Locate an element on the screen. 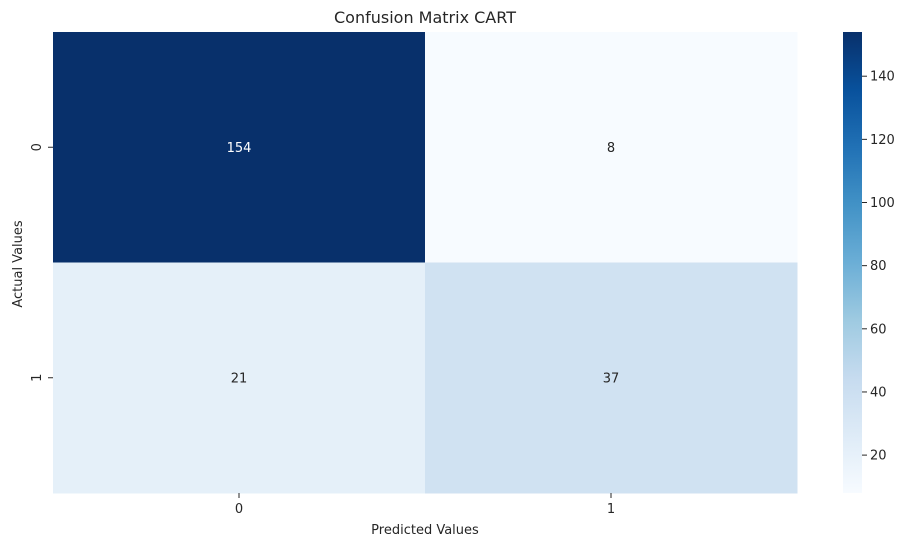 The width and height of the screenshot is (912, 547). x-axis-label: Predicted Values is located at coordinates (425, 530).